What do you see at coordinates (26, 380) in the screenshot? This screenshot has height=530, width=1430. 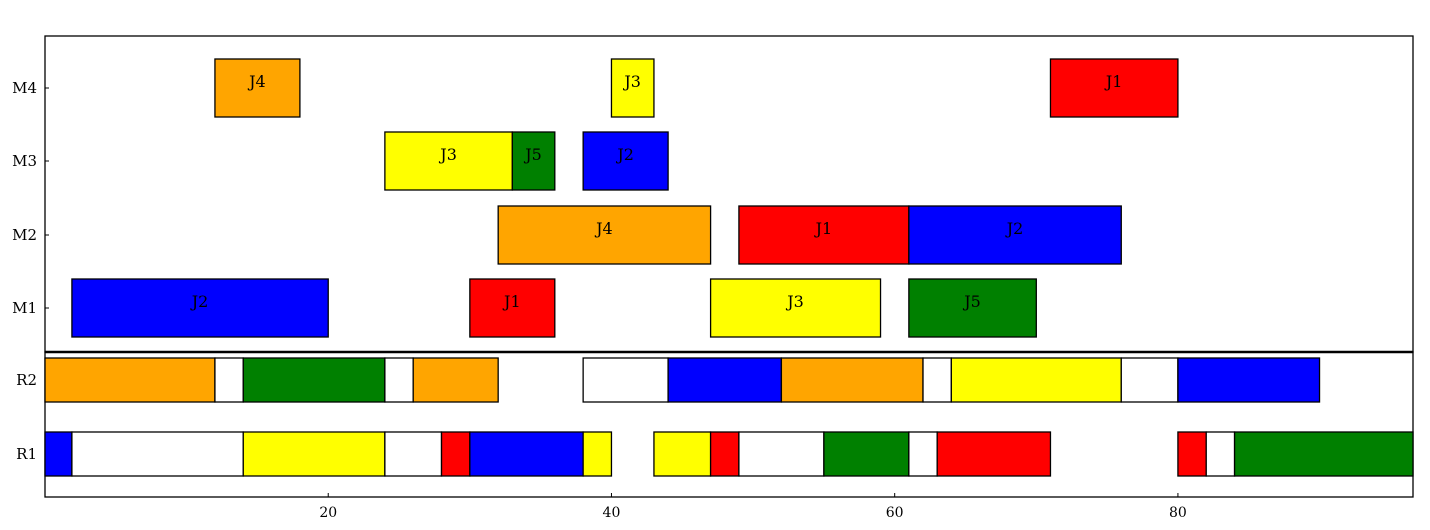 I see `resource-row-label-r2: R2` at bounding box center [26, 380].